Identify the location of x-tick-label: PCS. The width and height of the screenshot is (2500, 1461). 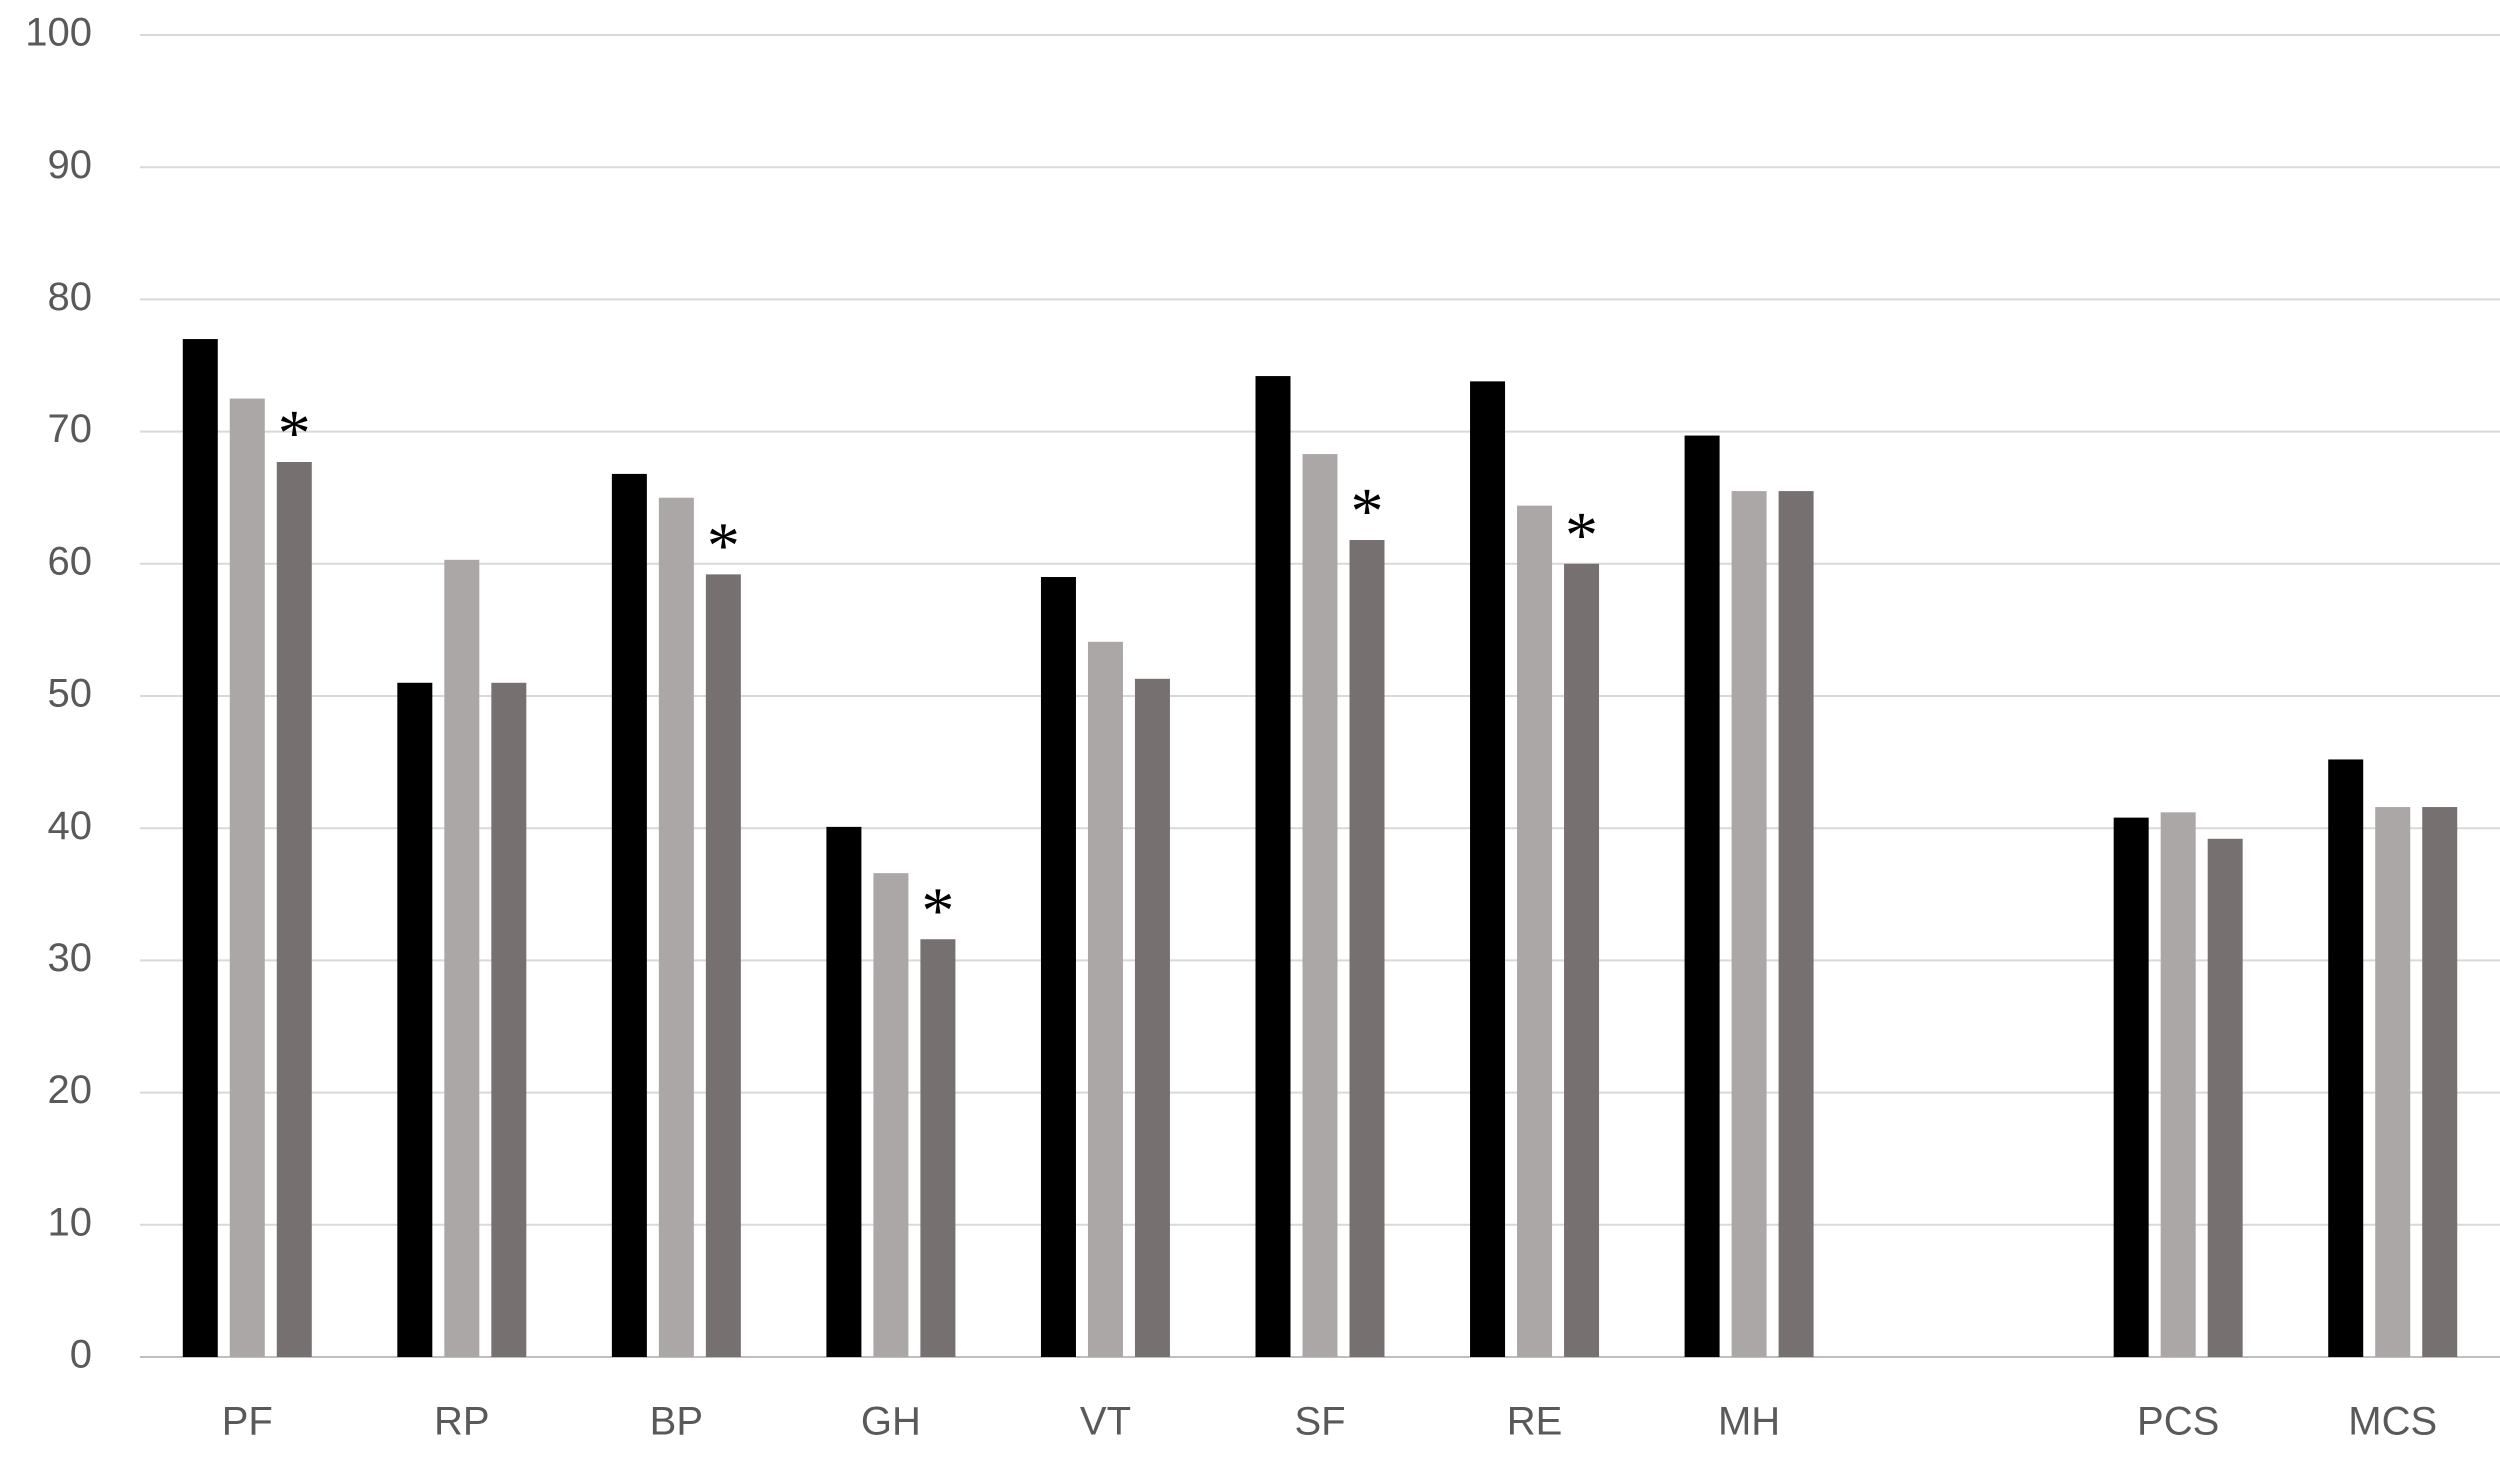
(2178, 1422).